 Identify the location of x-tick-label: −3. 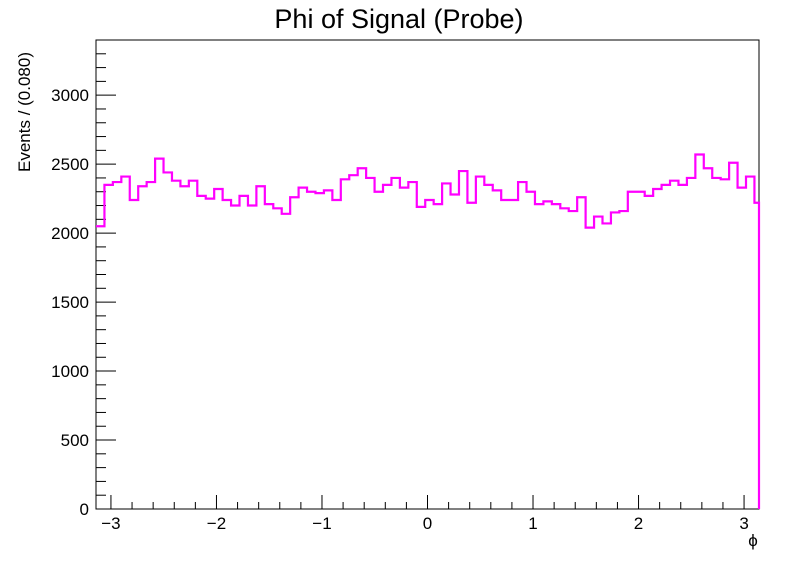
(110, 523).